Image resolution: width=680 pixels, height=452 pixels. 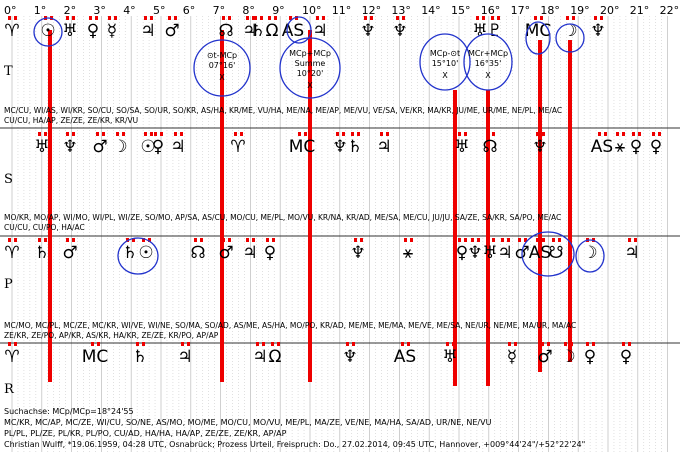 I want to click on degree-label: 3°, so click(x=99, y=10).